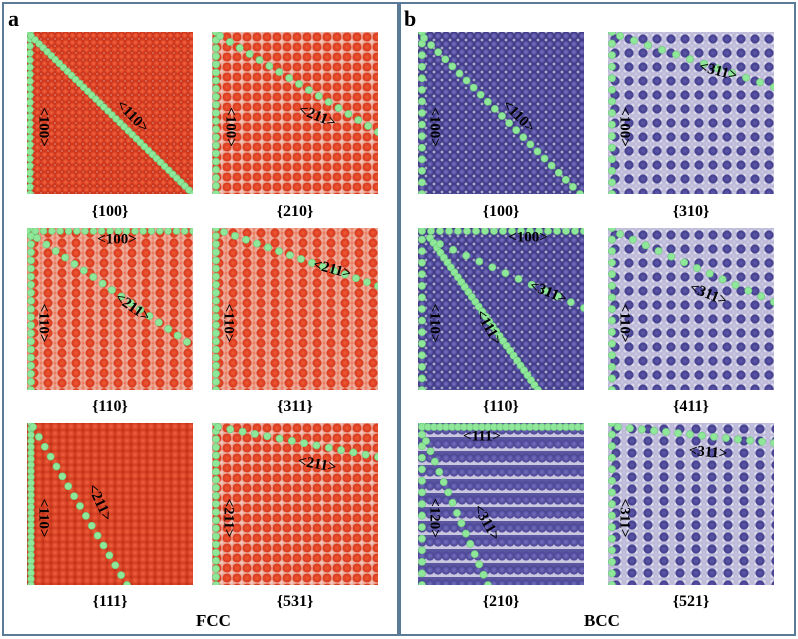 The height and width of the screenshot is (639, 798). What do you see at coordinates (691, 504) in the screenshot?
I see `atom-map-bcc-521: <311> <311>` at bounding box center [691, 504].